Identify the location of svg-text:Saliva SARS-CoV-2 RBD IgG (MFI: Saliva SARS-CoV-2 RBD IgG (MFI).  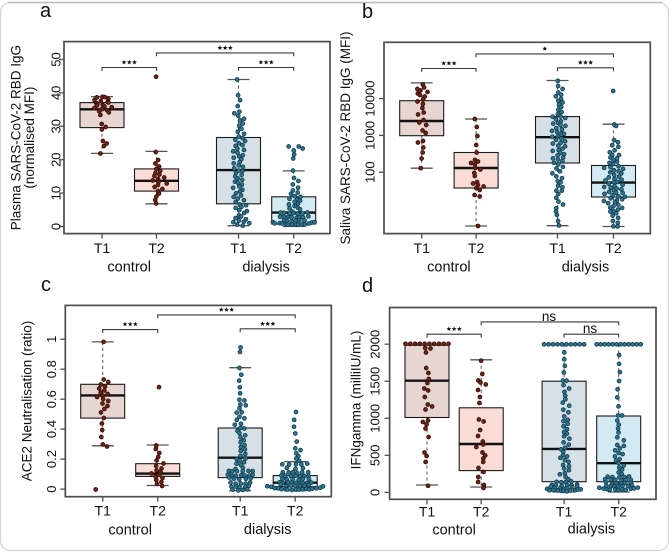
(345, 137).